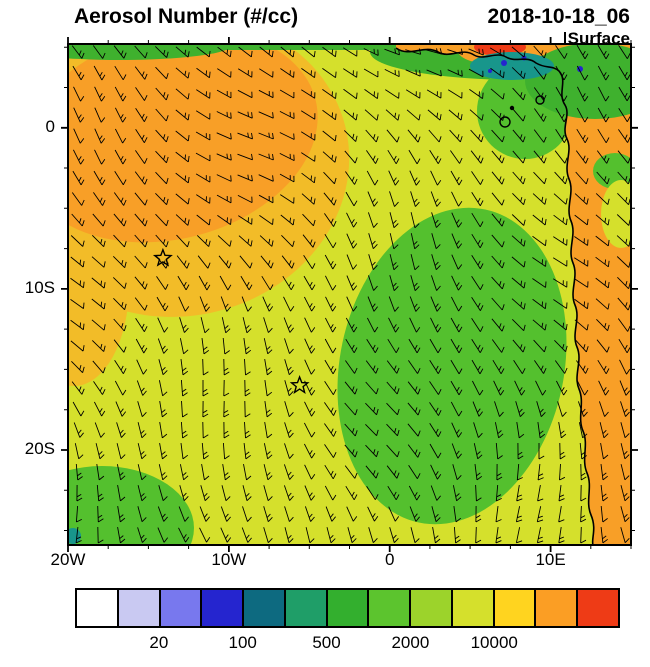 Image resolution: width=650 pixels, height=667 pixels. Describe the element at coordinates (389, 559) in the screenshot. I see `x-tick-label: 0` at that location.